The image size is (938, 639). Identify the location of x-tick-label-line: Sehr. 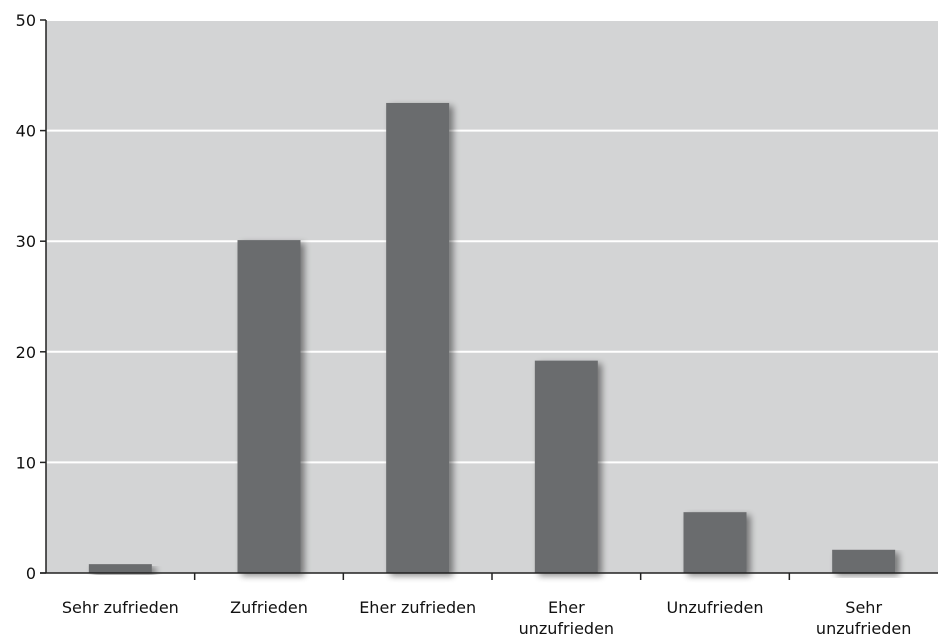
(863, 607).